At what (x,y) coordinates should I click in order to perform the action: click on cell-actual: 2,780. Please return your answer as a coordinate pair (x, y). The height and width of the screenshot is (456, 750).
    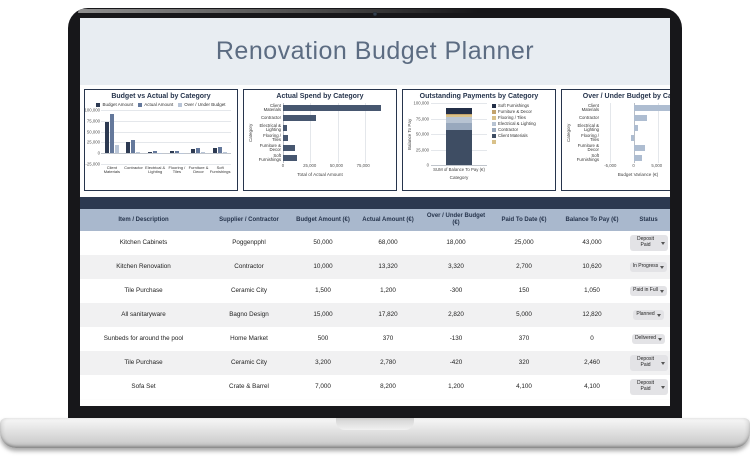
    Looking at the image, I should click on (388, 362).